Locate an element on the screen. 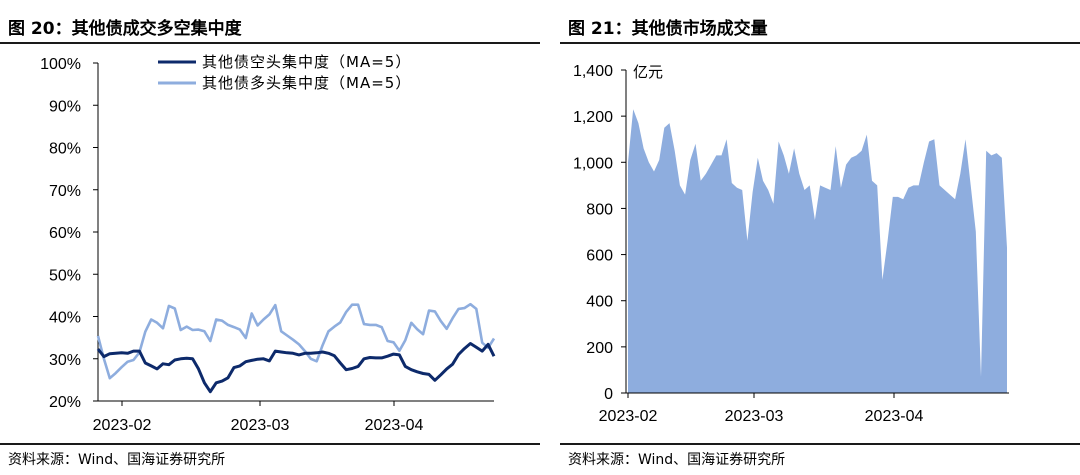 This screenshot has height=475, width=1080. y-tick-label: 400 is located at coordinates (599, 302).